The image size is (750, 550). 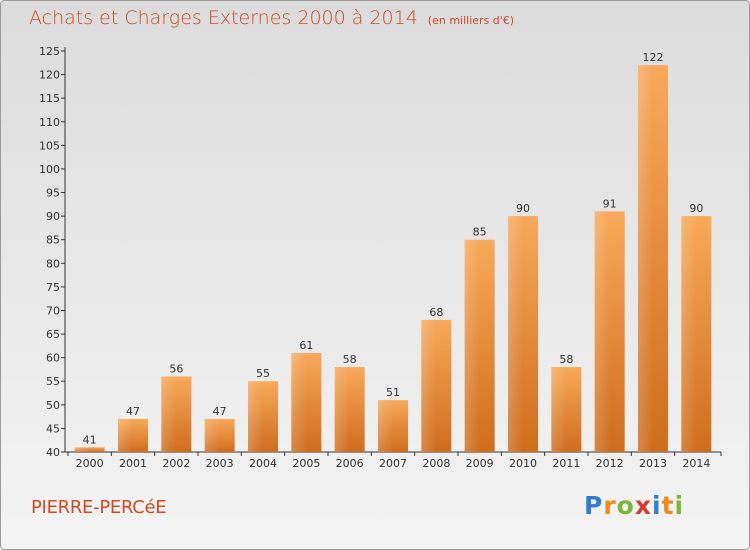 I want to click on y-tick-label: 60, so click(x=53, y=358).